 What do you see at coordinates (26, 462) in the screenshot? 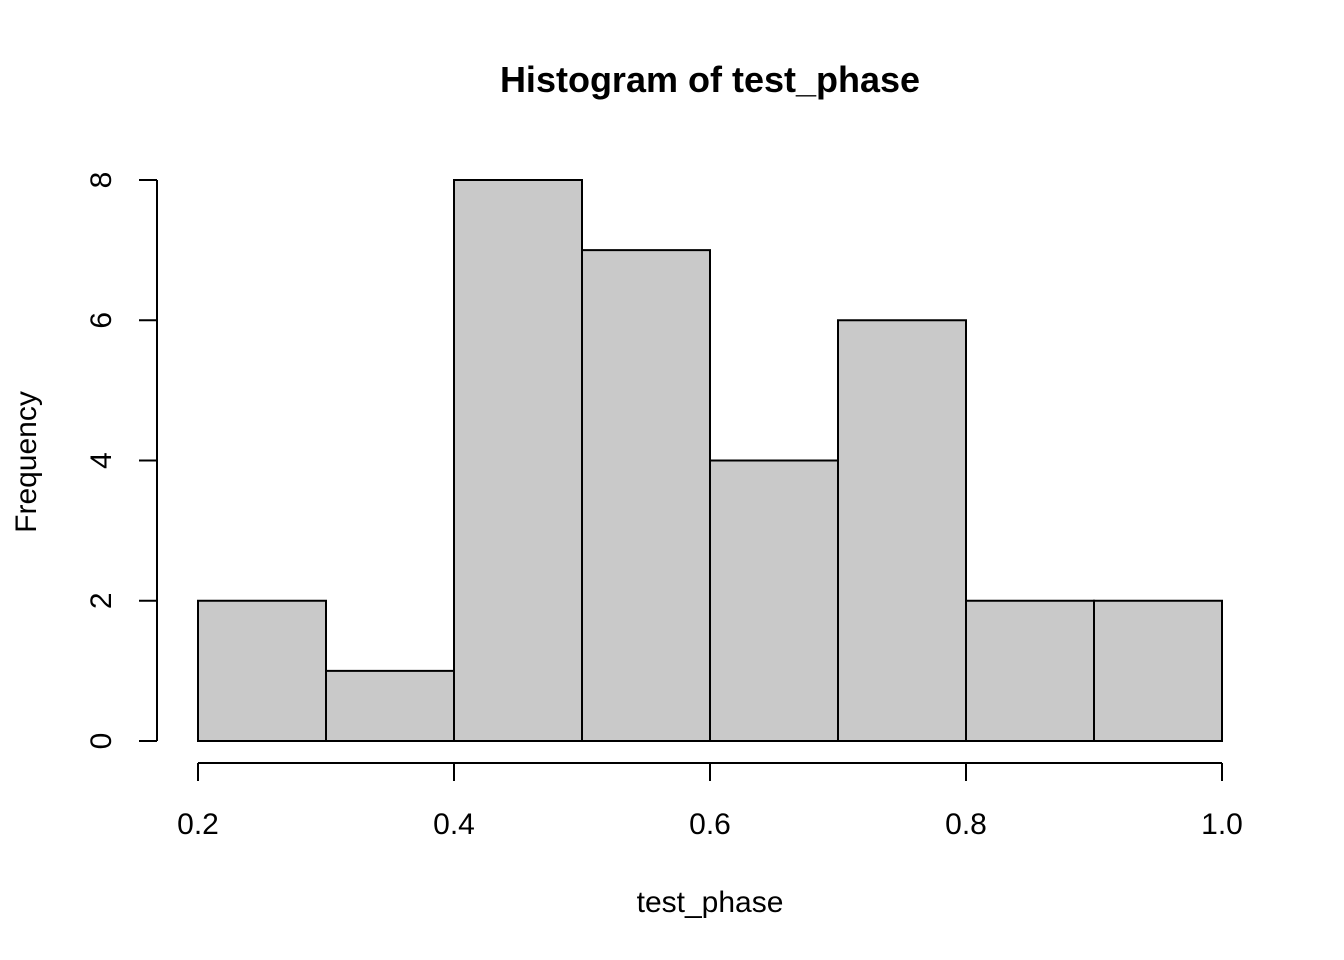
I see `y-axis-label: Frequency` at bounding box center [26, 462].